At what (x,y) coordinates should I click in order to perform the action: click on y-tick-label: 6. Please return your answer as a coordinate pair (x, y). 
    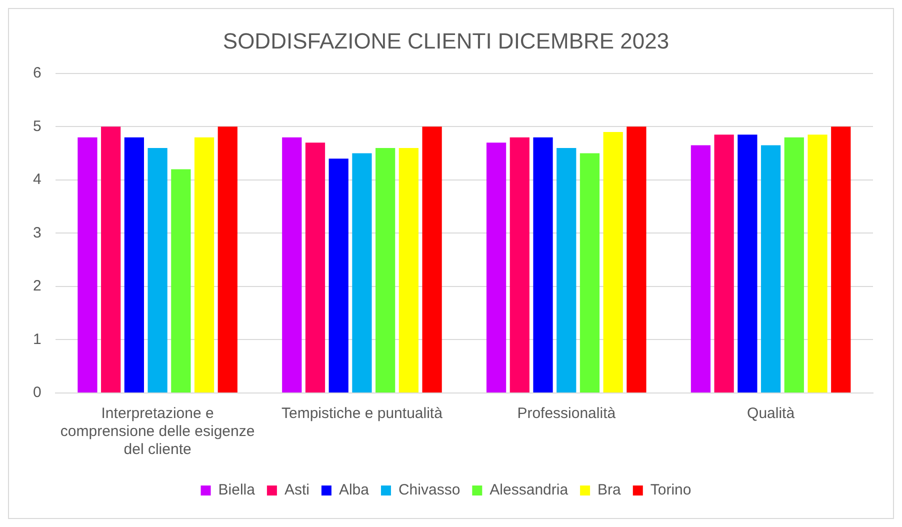
    Looking at the image, I should click on (37, 73).